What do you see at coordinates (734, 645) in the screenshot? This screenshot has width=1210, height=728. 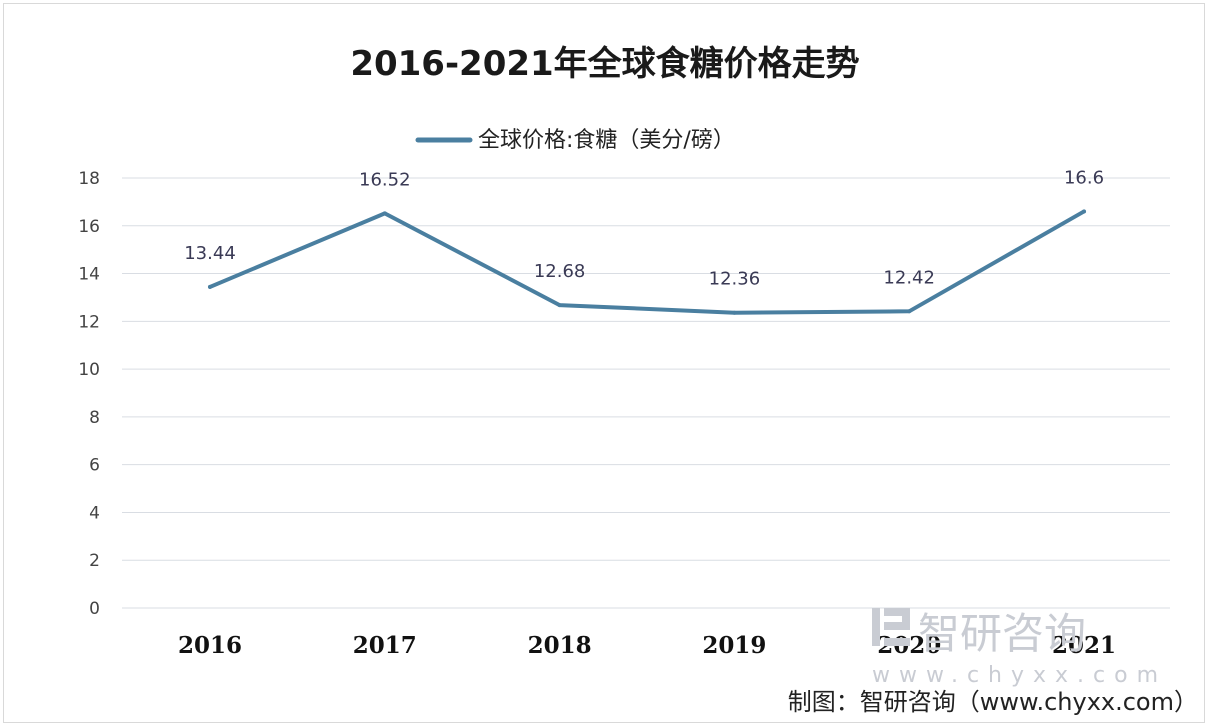 I see `x-tick-label: 2019` at bounding box center [734, 645].